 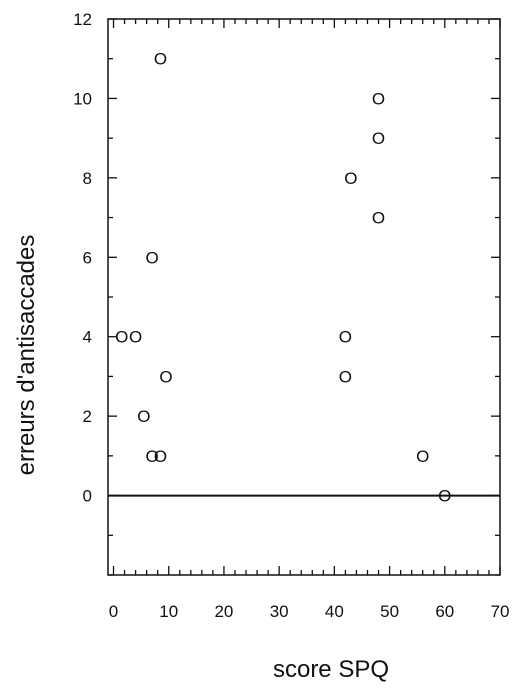 I want to click on y-tick-label: 4, so click(x=87, y=337).